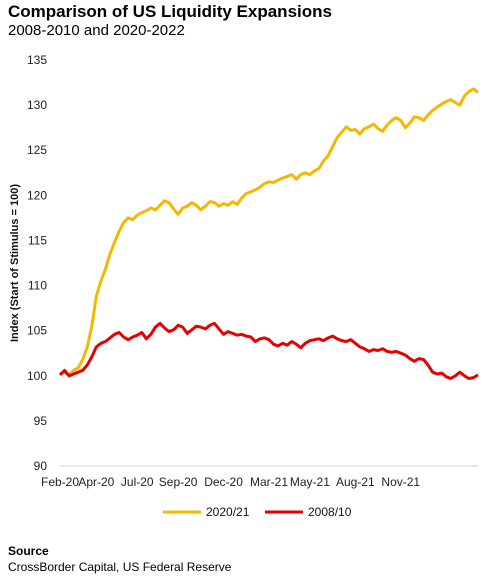  Describe the element at coordinates (37, 60) in the screenshot. I see `y-tick-label: 135` at that location.